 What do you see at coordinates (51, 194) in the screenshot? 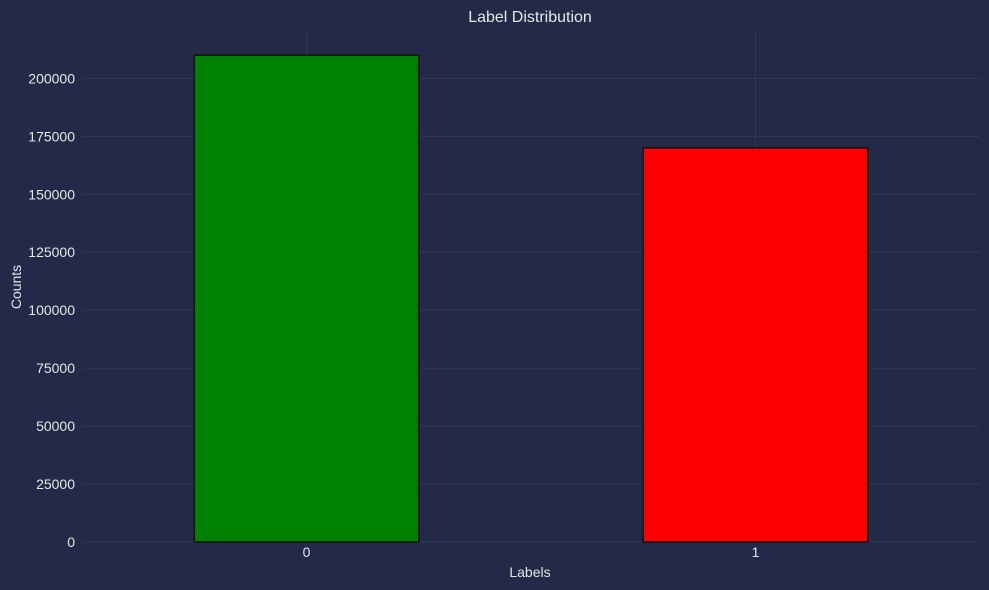
I see `y-tick-label: 150000` at bounding box center [51, 194].